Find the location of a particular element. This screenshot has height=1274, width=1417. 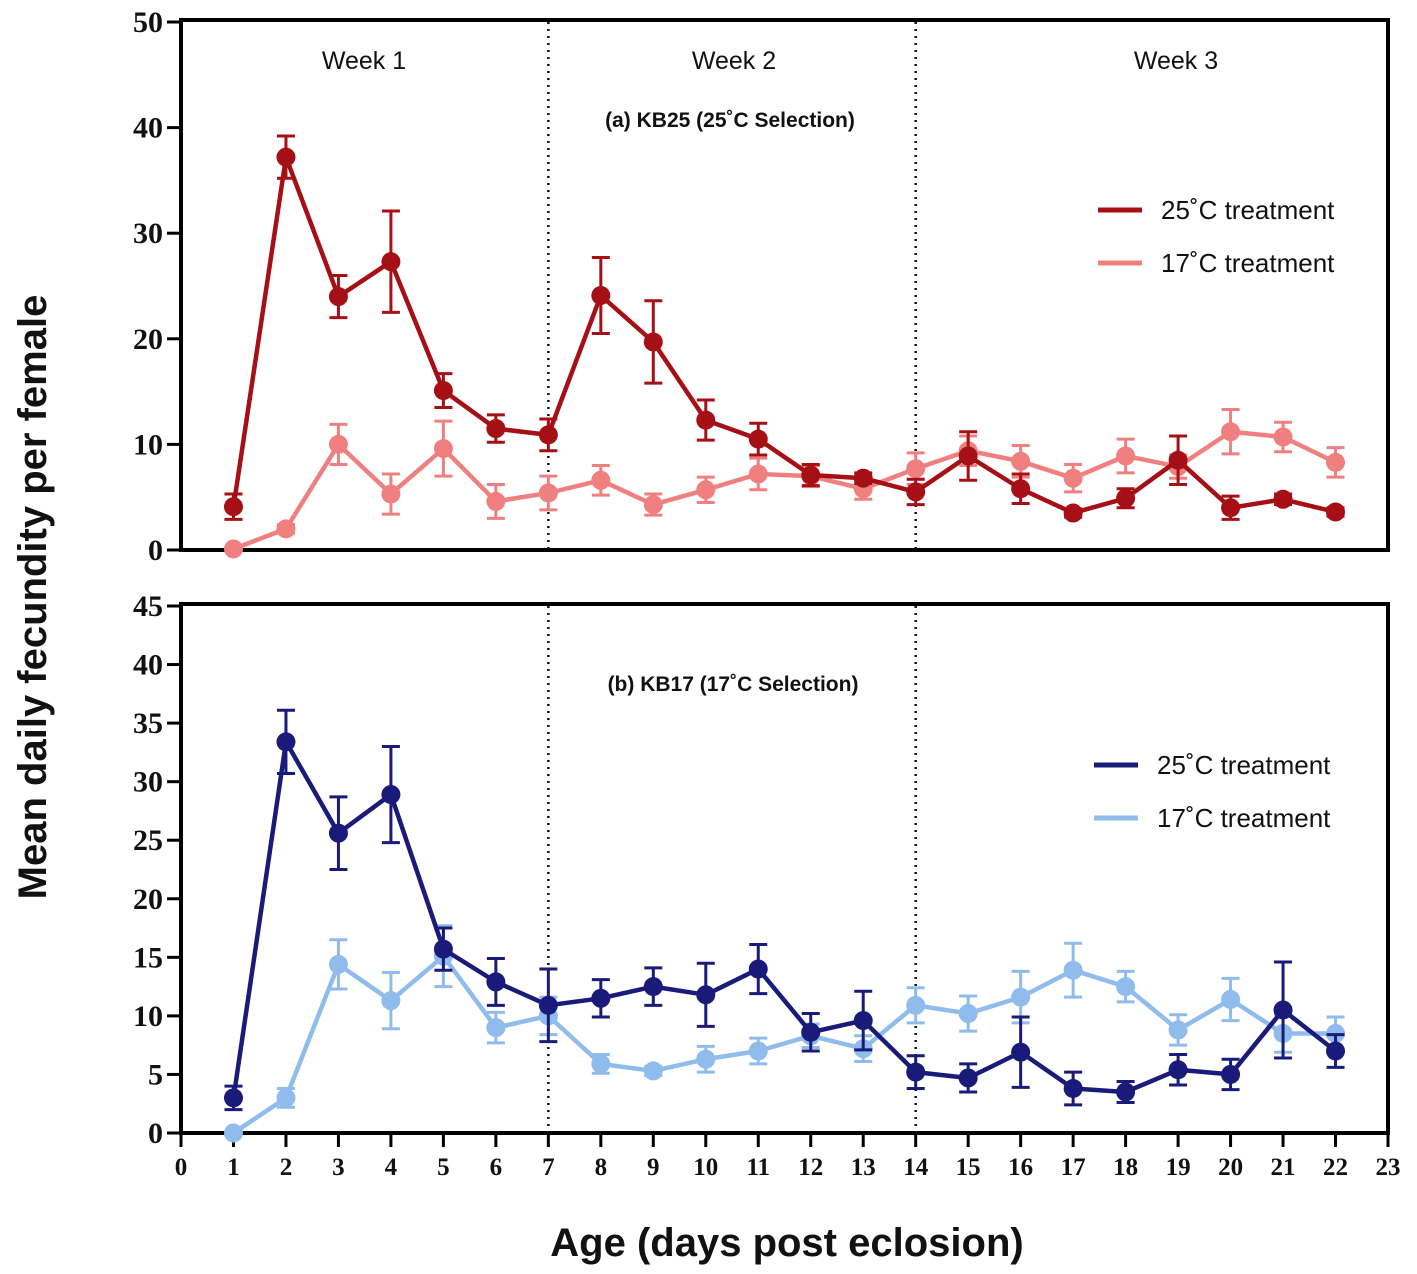

series-17c-b is located at coordinates (784, 1033).